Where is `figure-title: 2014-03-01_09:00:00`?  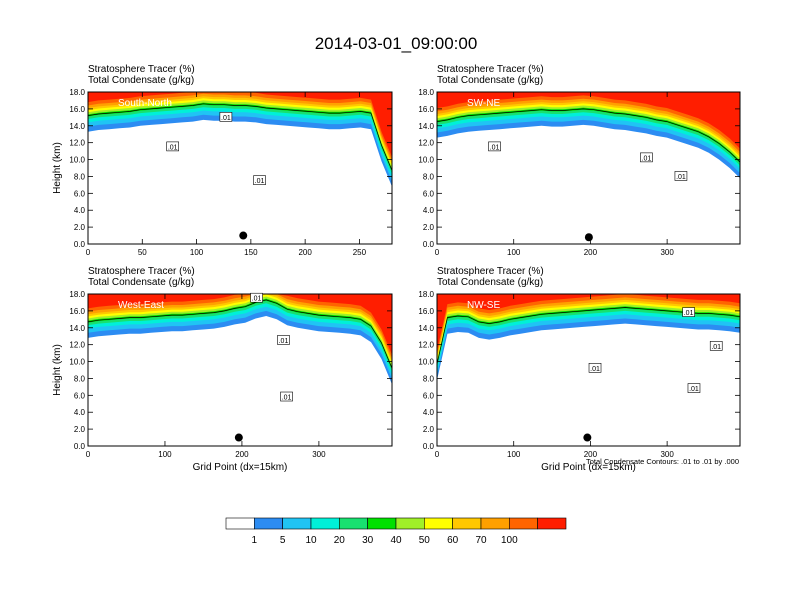
figure-title: 2014-03-01_09:00:00 is located at coordinates (396, 43).